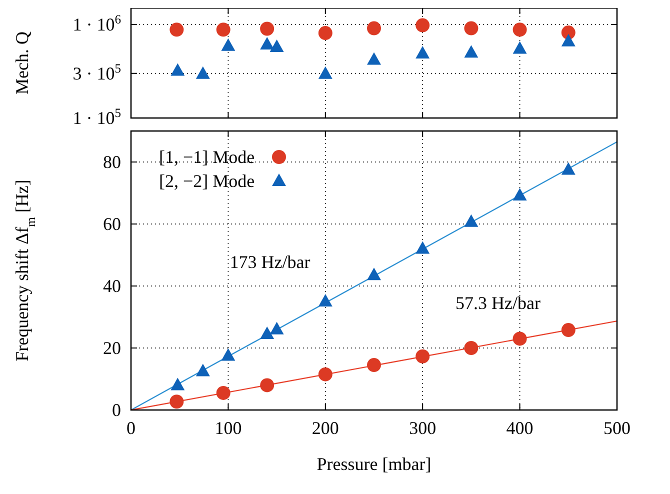 The width and height of the screenshot is (670, 494). I want to click on y-tick-label: 0, so click(116, 410).